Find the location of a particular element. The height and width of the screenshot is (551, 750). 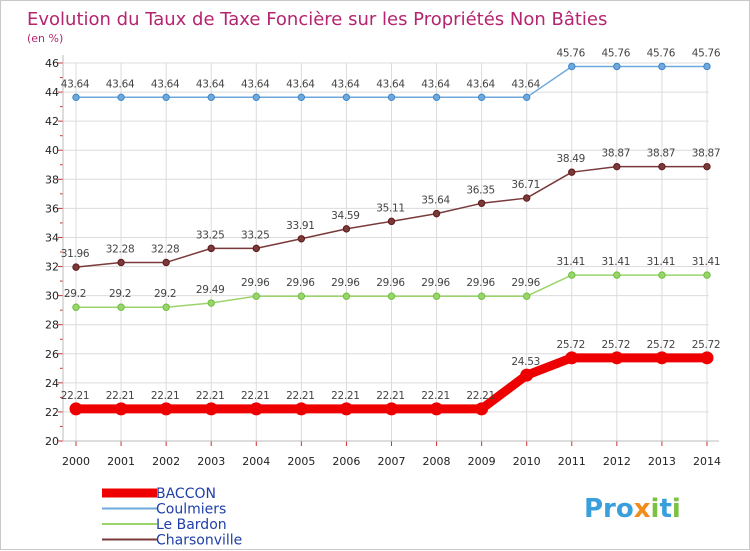

svg-text: Proxiti is located at coordinates (632, 509).